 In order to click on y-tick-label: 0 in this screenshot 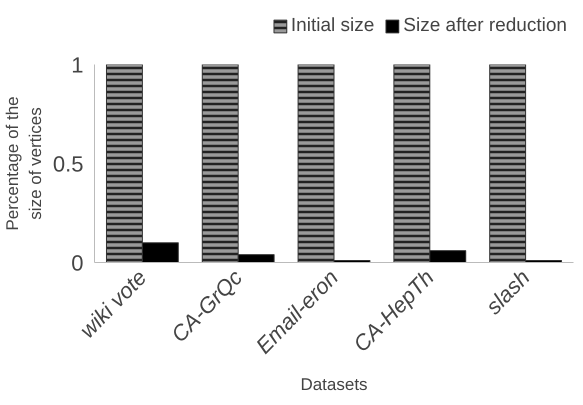, I will do `click(77, 263)`.